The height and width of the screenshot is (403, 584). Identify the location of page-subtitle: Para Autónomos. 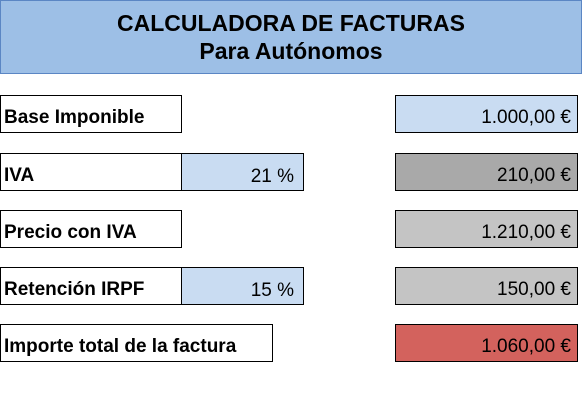
(291, 51).